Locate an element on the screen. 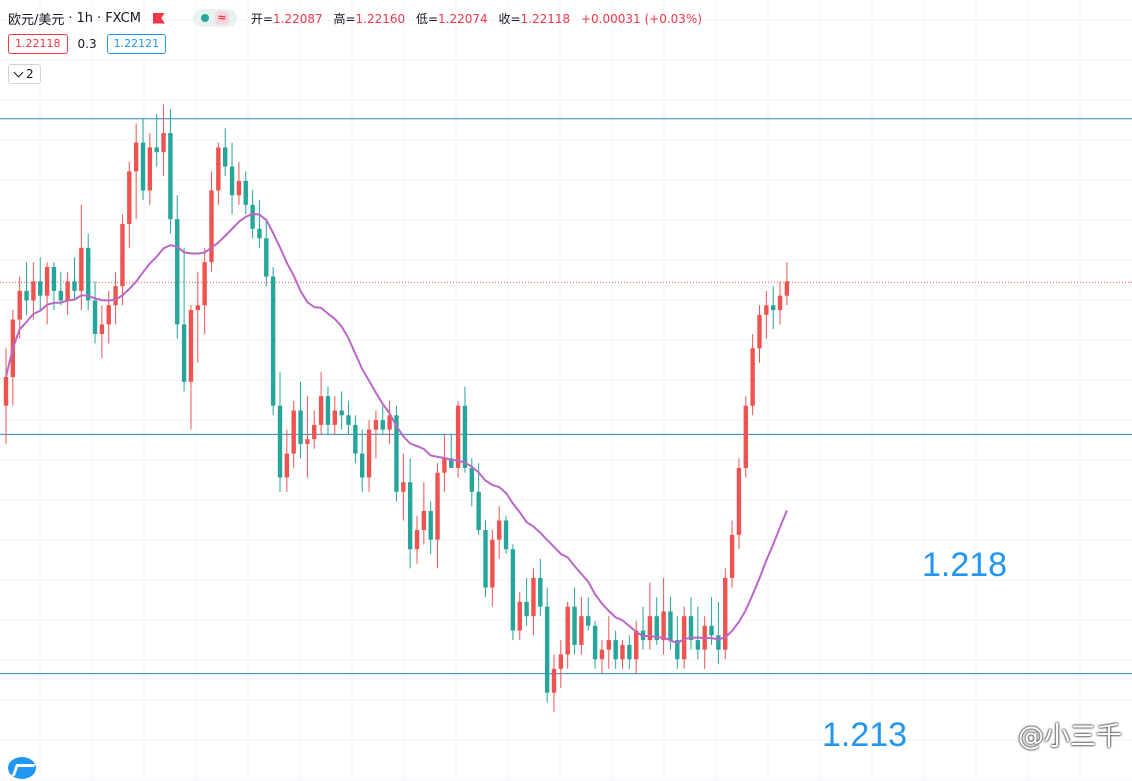 This screenshot has width=1132, height=781. indicators-toggle-button: 2 is located at coordinates (24, 74).